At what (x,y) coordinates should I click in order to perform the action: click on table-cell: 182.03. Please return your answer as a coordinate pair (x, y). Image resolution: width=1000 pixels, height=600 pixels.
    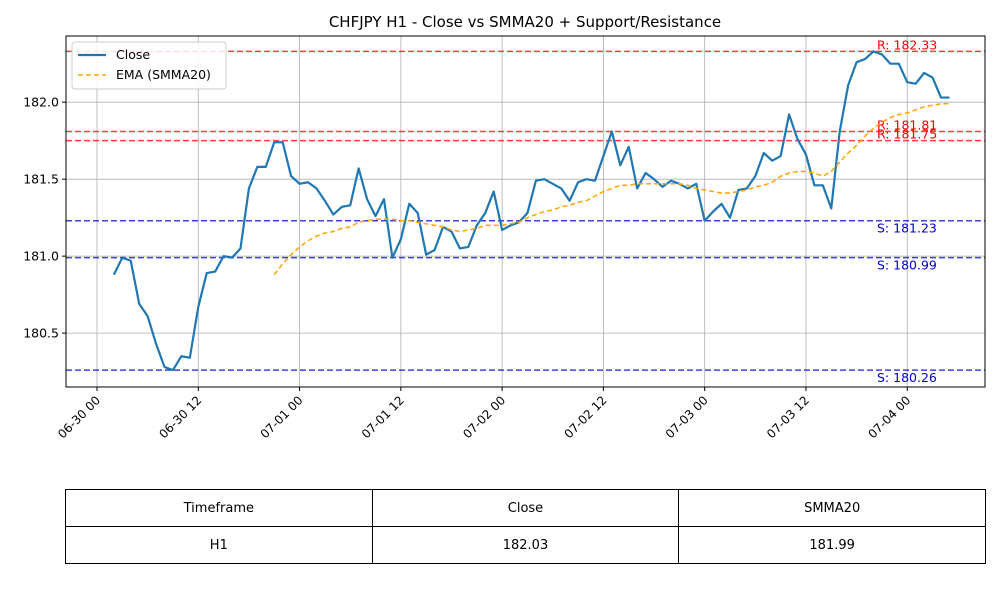
    Looking at the image, I should click on (525, 545).